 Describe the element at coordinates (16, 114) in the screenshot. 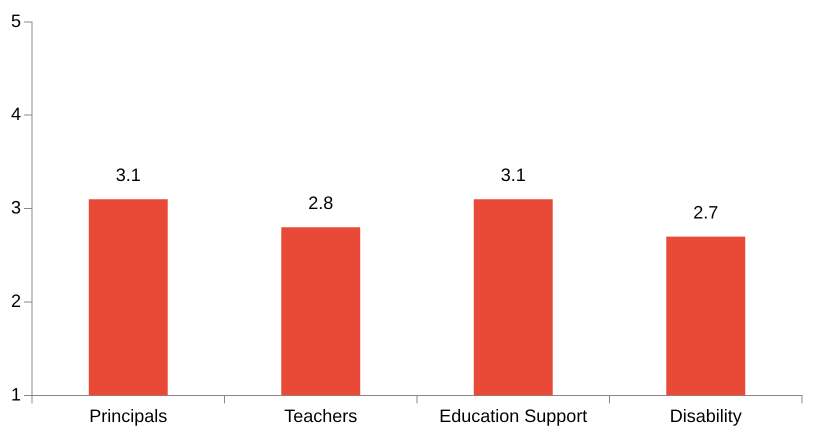

I see `y-tick-label: 4` at that location.